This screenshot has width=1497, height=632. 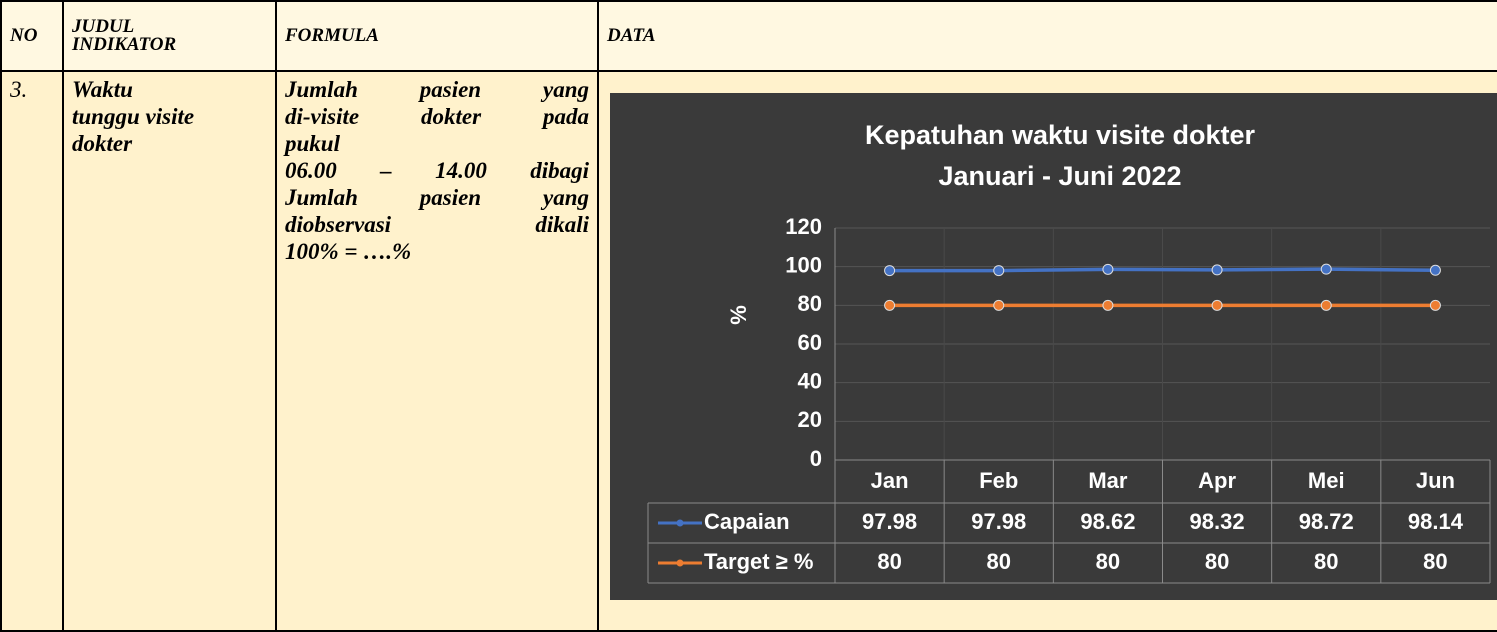 I want to click on text-line: di-visite dokter pada, so click(x=437, y=116).